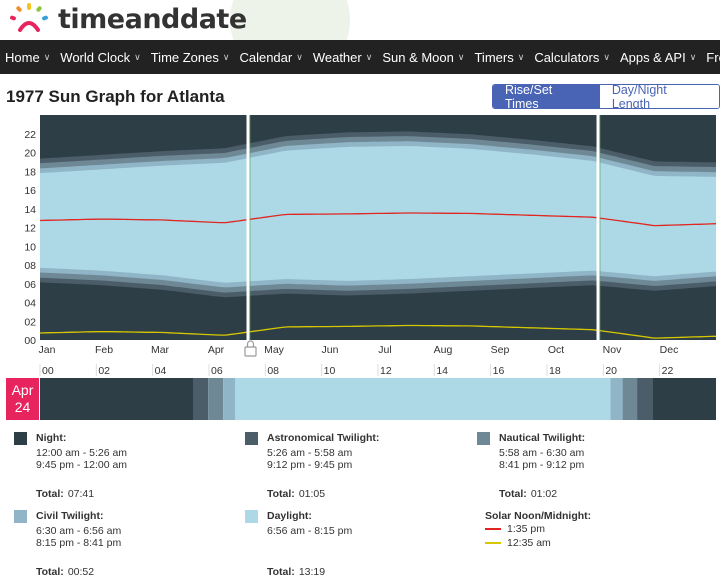  What do you see at coordinates (30, 341) in the screenshot?
I see `y-tick-label: 00` at bounding box center [30, 341].